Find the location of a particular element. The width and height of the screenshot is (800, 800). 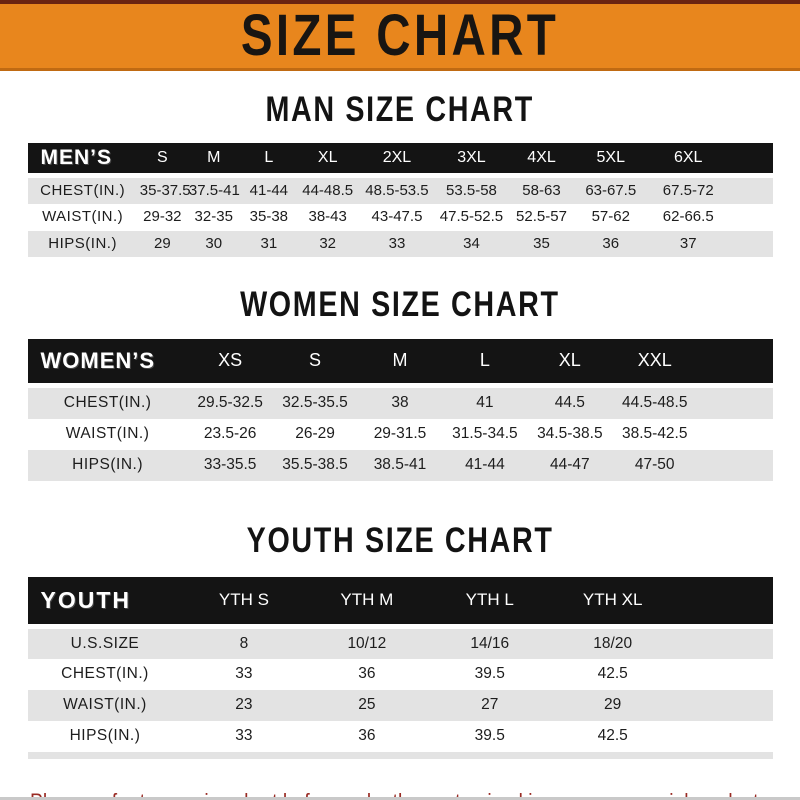

size-value-cell: 44.5-48.5 is located at coordinates (655, 402).